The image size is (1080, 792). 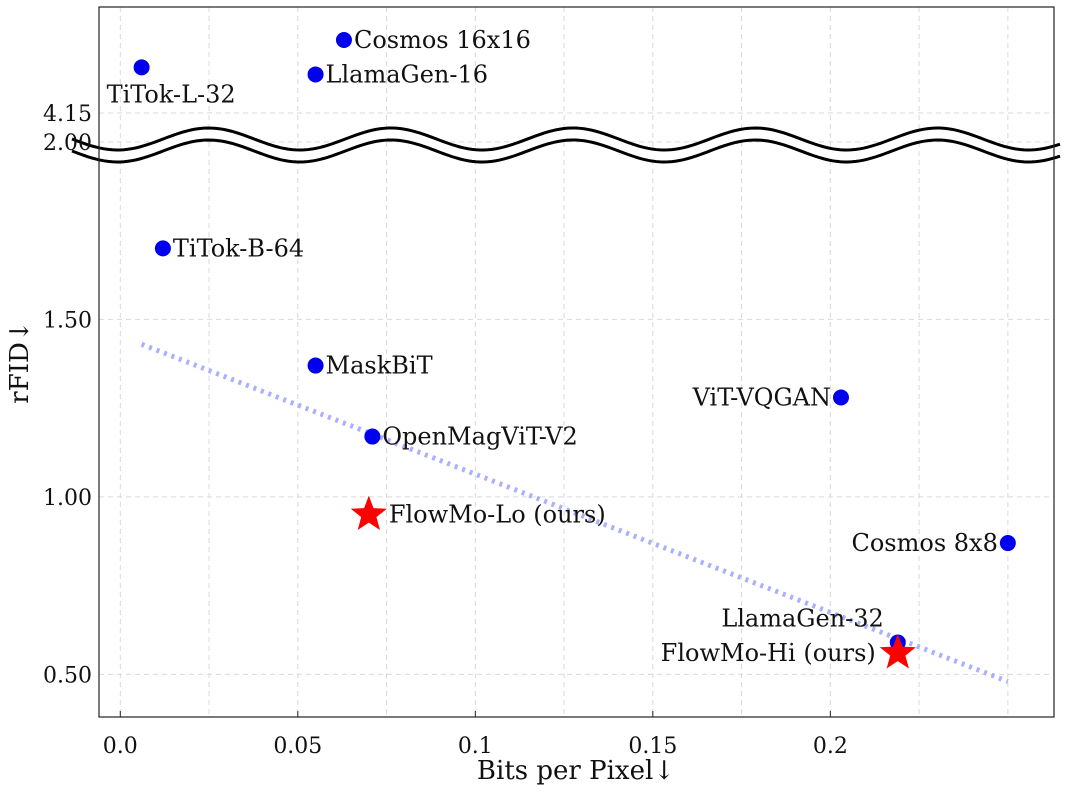 What do you see at coordinates (20, 361) in the screenshot?
I see `y-axis-label: rFID↓` at bounding box center [20, 361].